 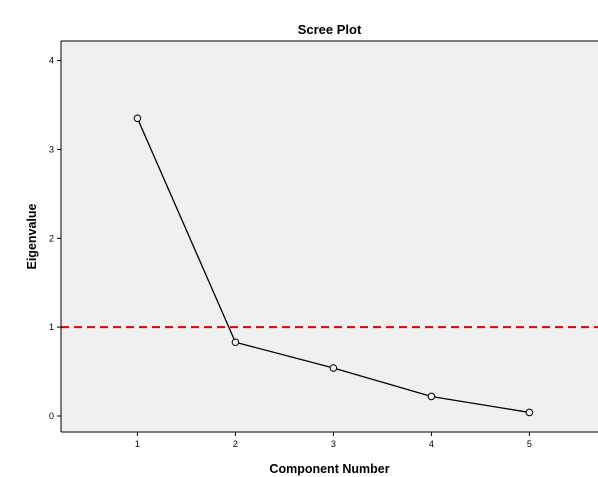 I want to click on x-tick-label: 5, so click(x=529, y=444).